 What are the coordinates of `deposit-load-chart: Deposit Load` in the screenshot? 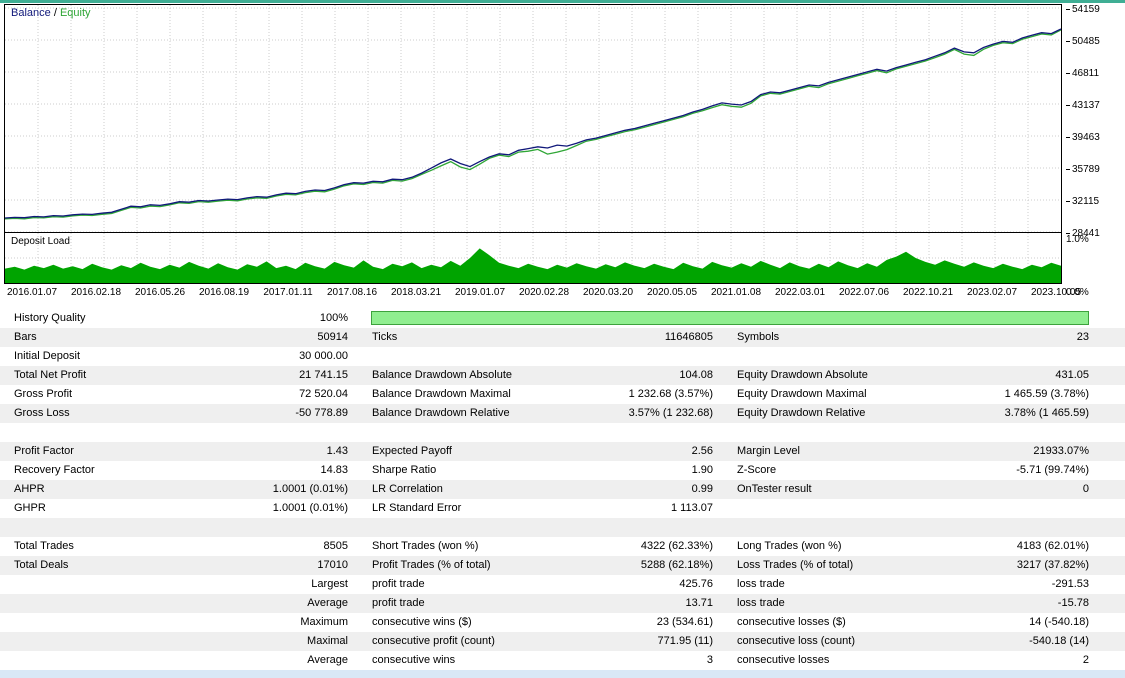 It's located at (533, 258).